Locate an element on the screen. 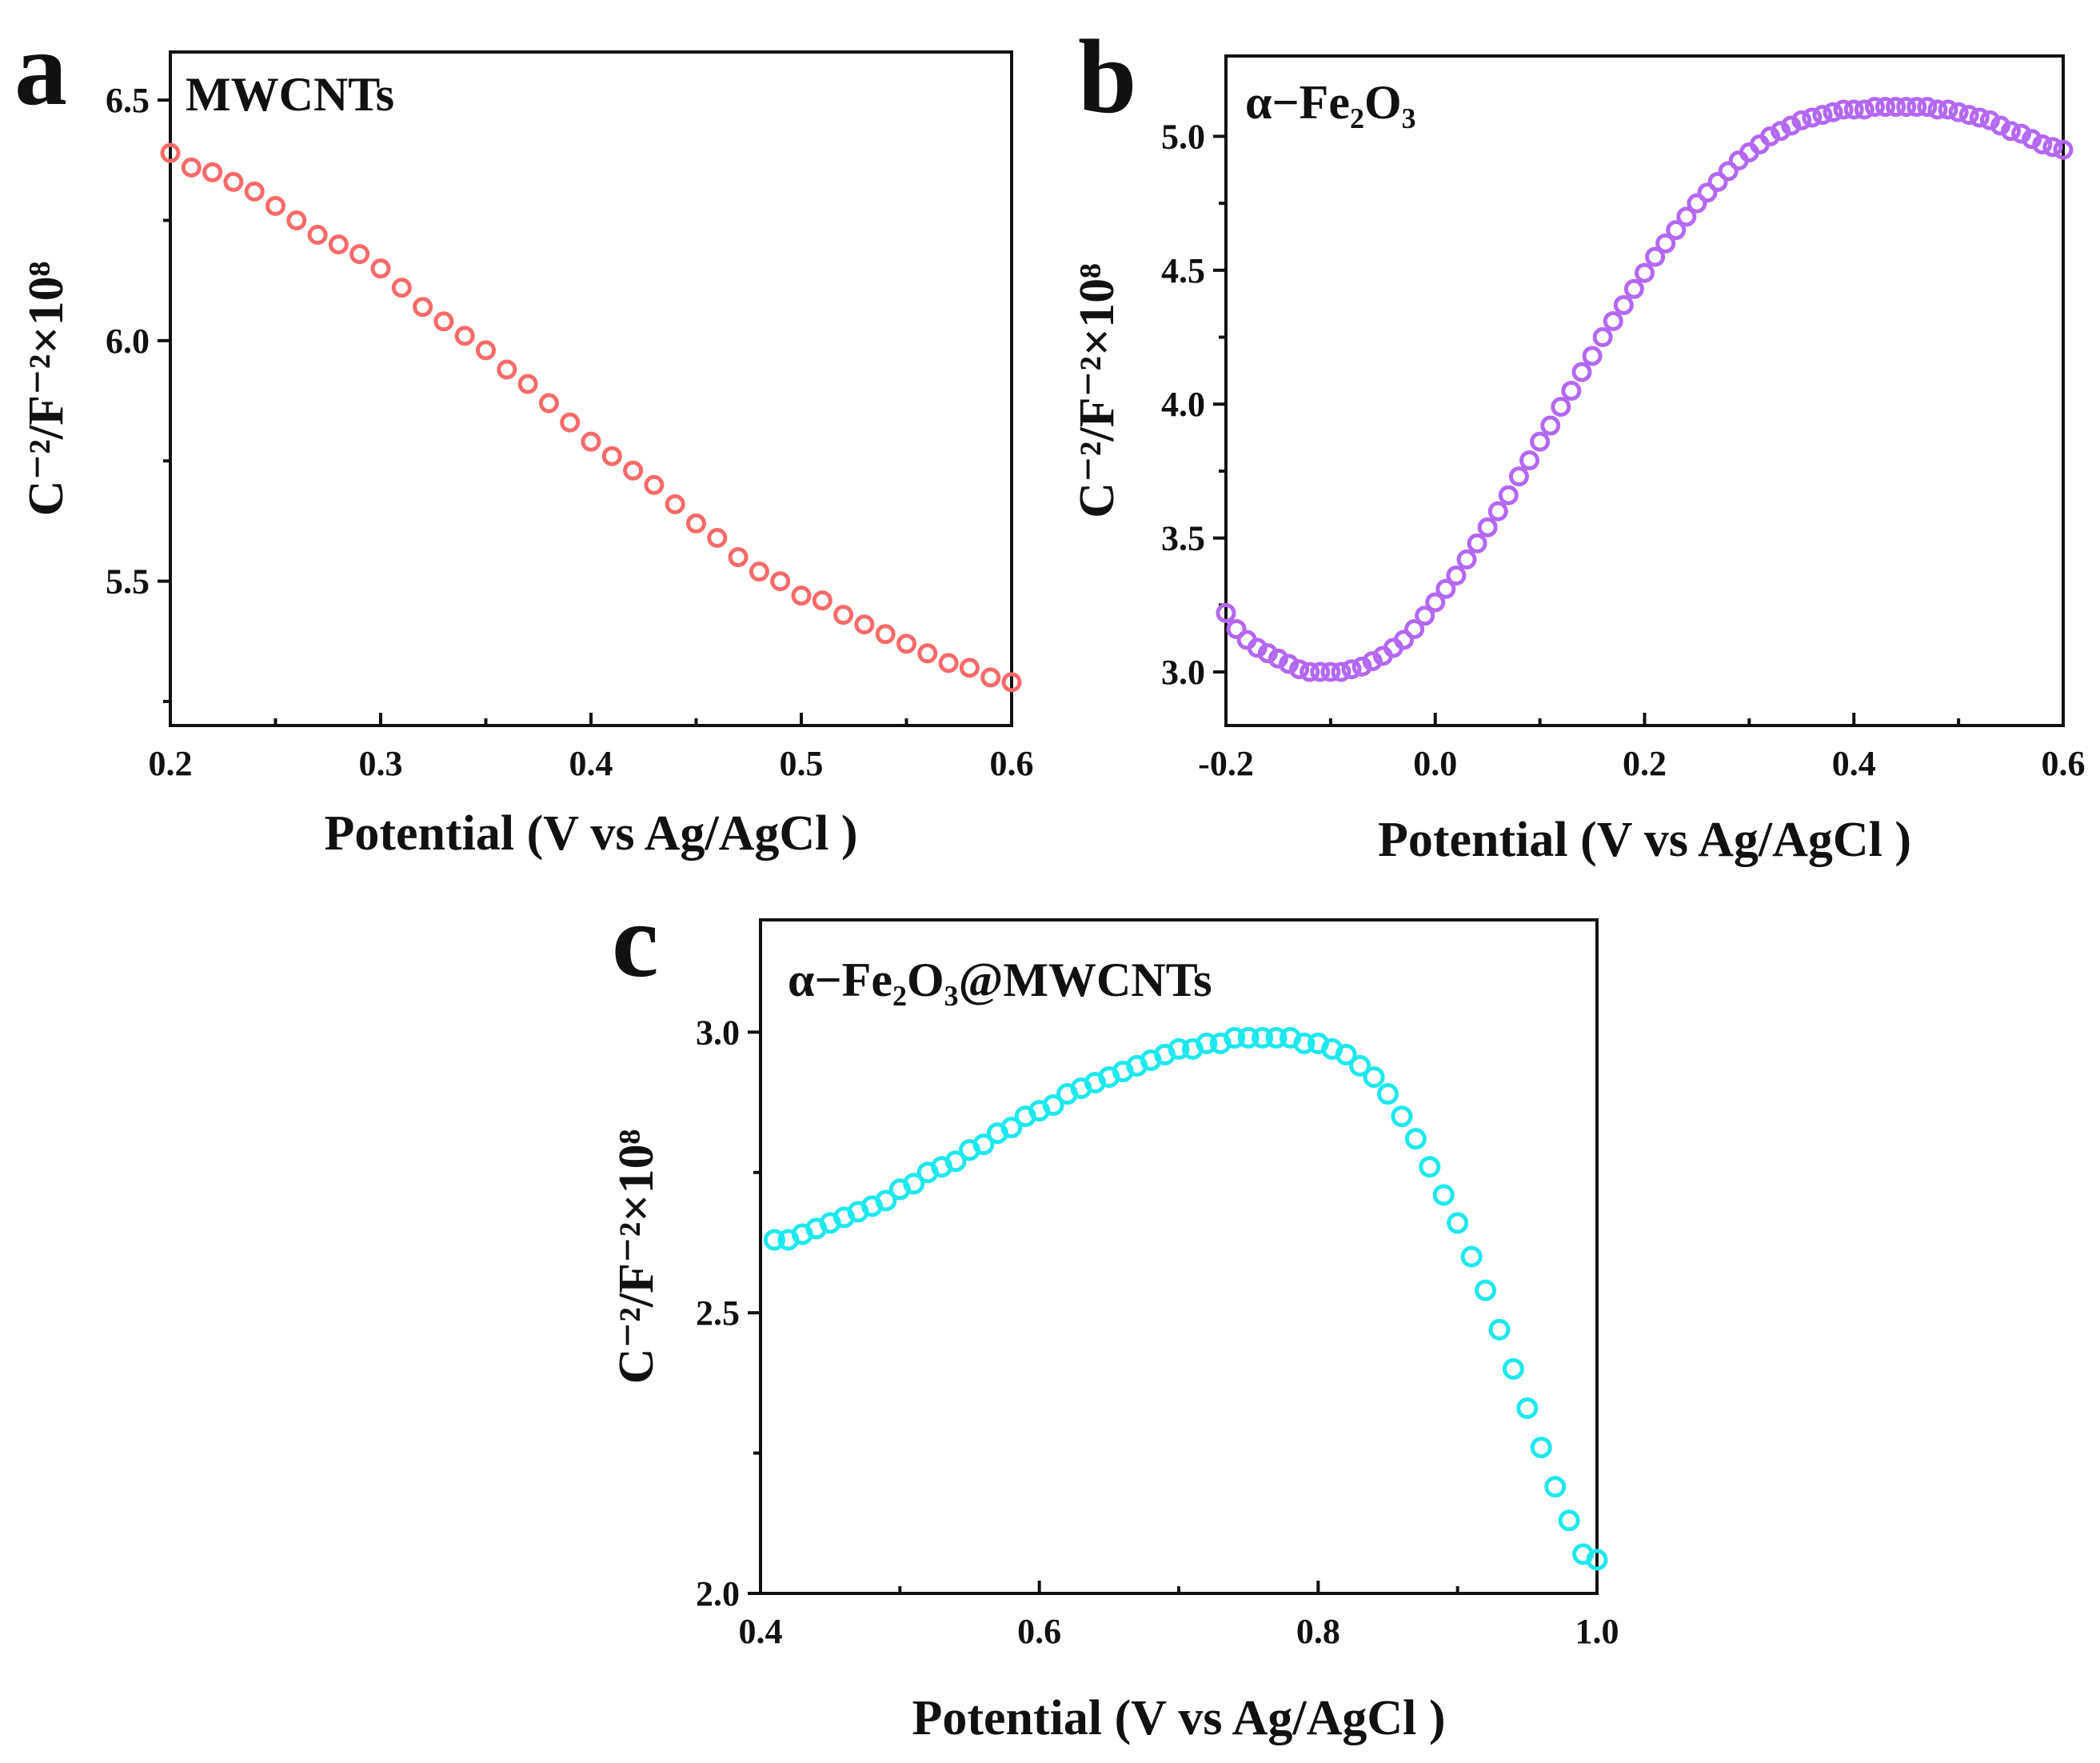 This screenshot has width=2100, height=1763. x-tick-label: 0.8 is located at coordinates (1318, 1631).